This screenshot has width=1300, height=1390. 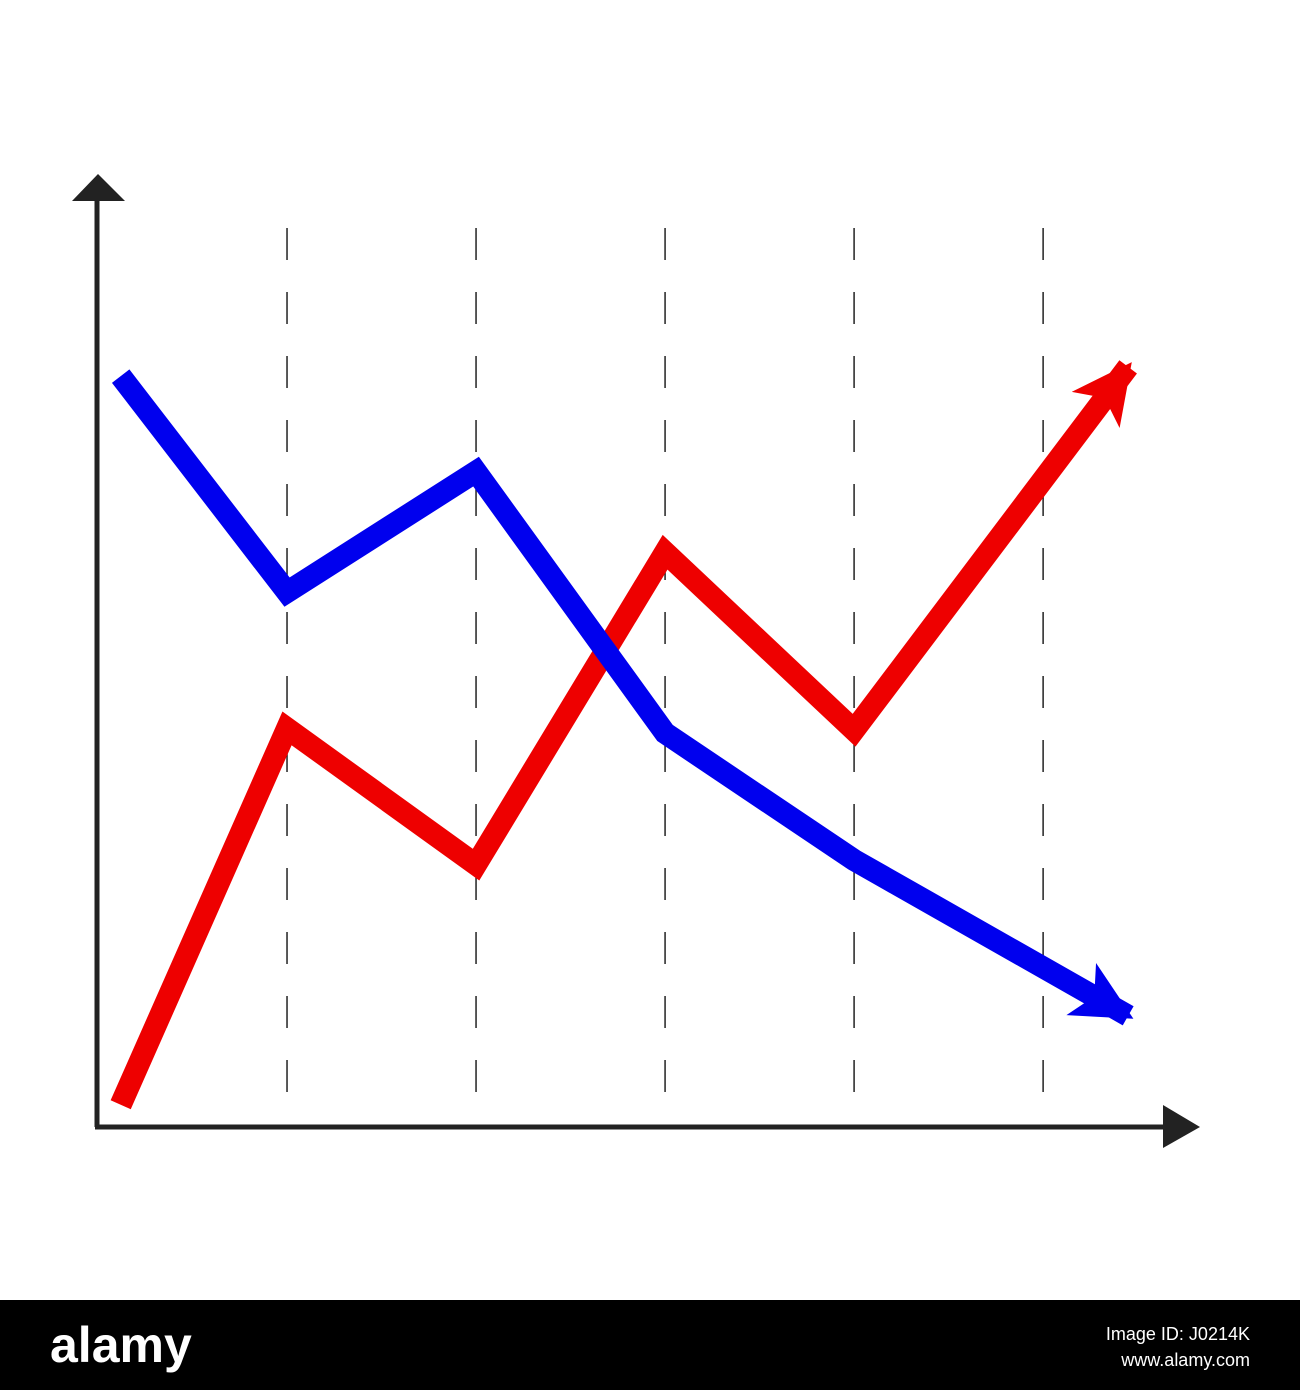 What do you see at coordinates (650, 1345) in the screenshot?
I see `footer-bar` at bounding box center [650, 1345].